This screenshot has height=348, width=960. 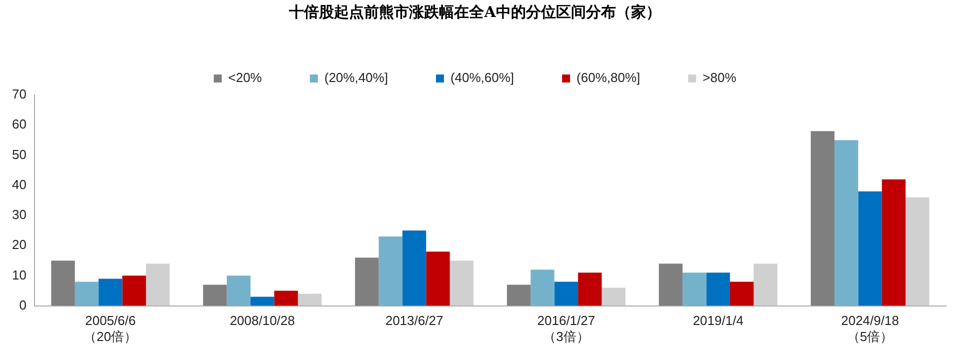 What do you see at coordinates (870, 328) in the screenshot?
I see `x-tick-label: 2024/9/18 （5倍）` at bounding box center [870, 328].